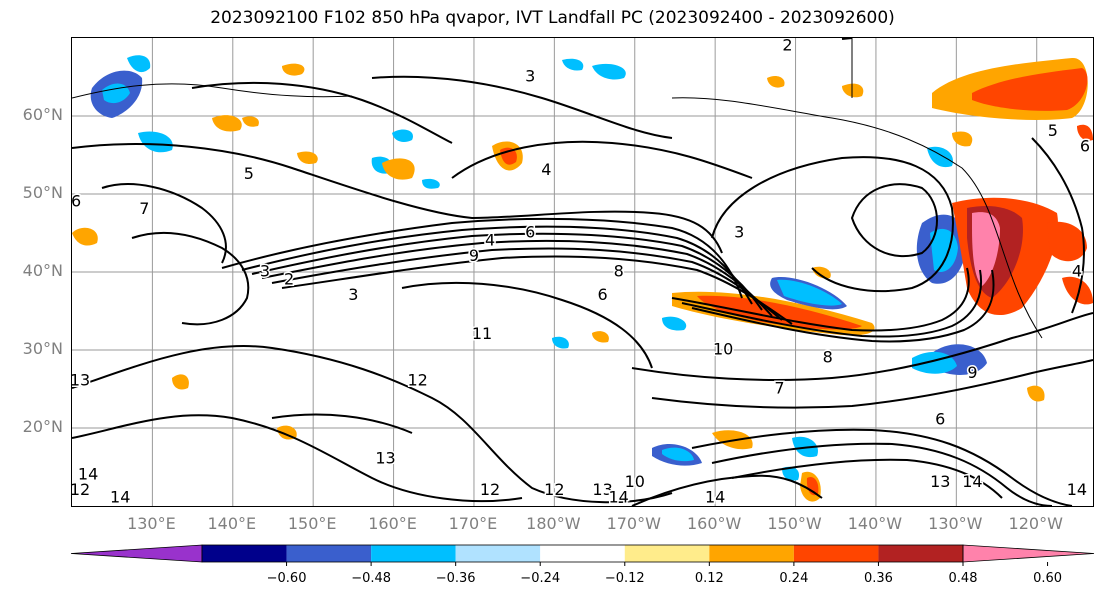  What do you see at coordinates (42, 270) in the screenshot?
I see `latitude-label: 40°N` at bounding box center [42, 270].